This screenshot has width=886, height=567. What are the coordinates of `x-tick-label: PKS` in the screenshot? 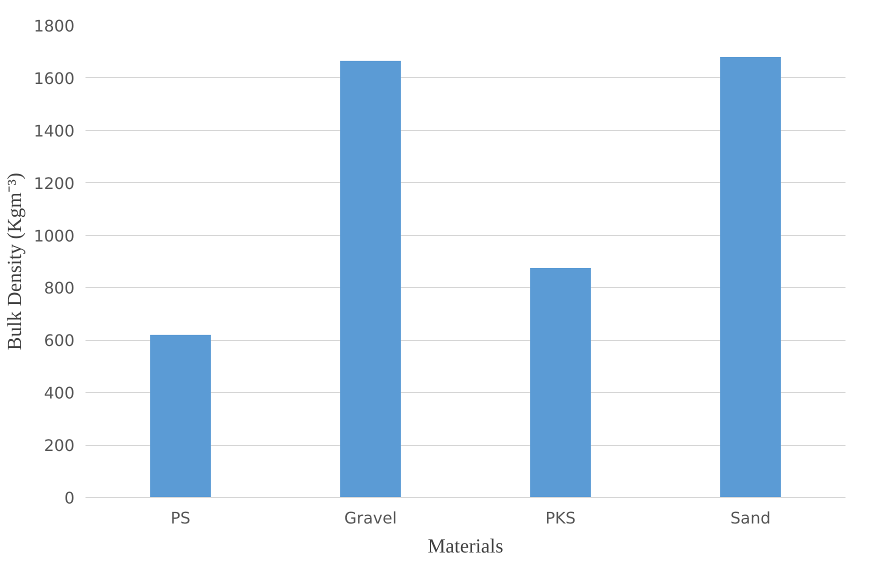 It's located at (560, 518).